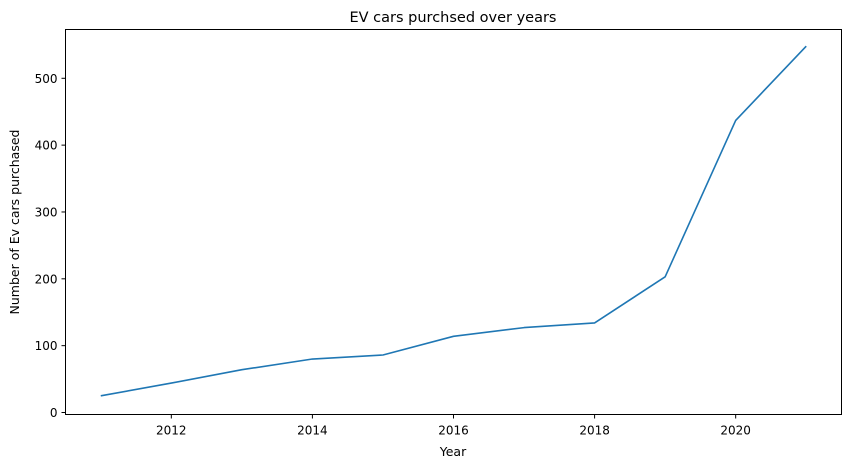 This screenshot has height=468, width=850. Describe the element at coordinates (50, 246) in the screenshot. I see `y-axis: 0 100 200 300 400 500` at that location.